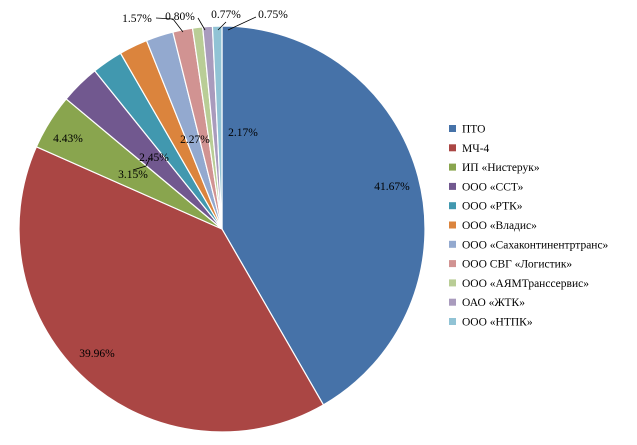 Image resolution: width=637 pixels, height=445 pixels. Describe the element at coordinates (525, 284) in the screenshot. I see `legend-label-9: ООО «АЯМТранссервис»` at that location.